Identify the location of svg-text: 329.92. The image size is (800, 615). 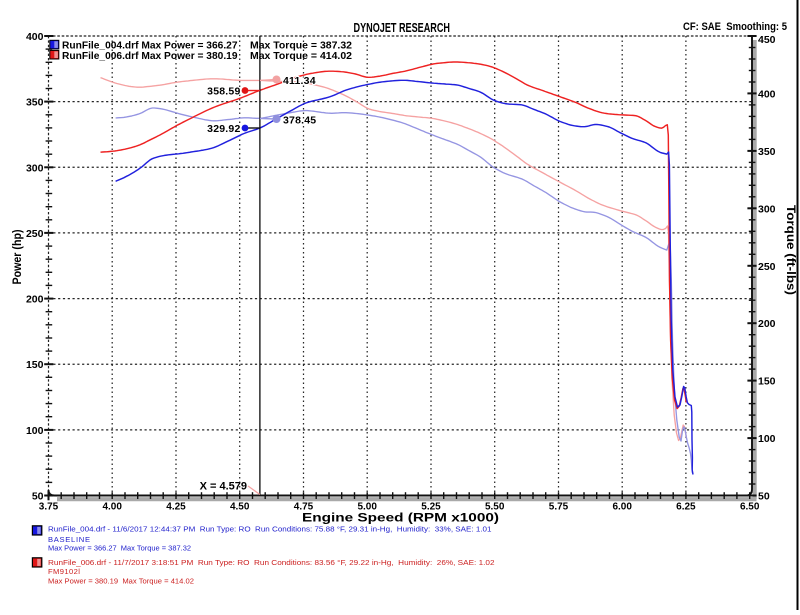
(223, 129).